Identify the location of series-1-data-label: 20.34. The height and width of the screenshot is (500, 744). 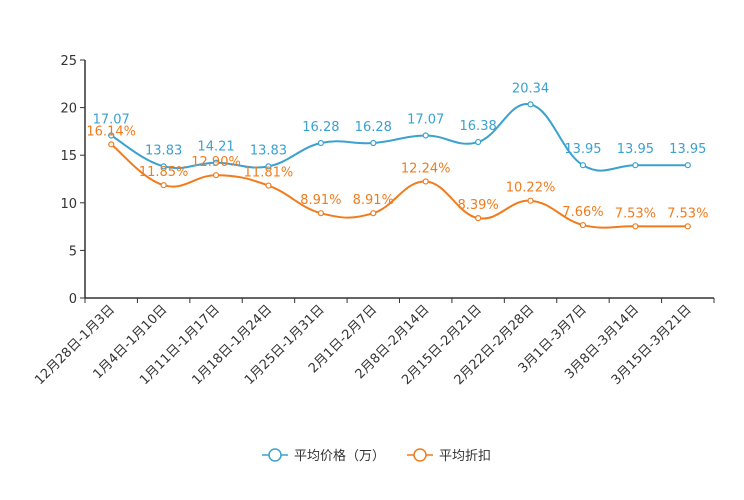
(530, 88).